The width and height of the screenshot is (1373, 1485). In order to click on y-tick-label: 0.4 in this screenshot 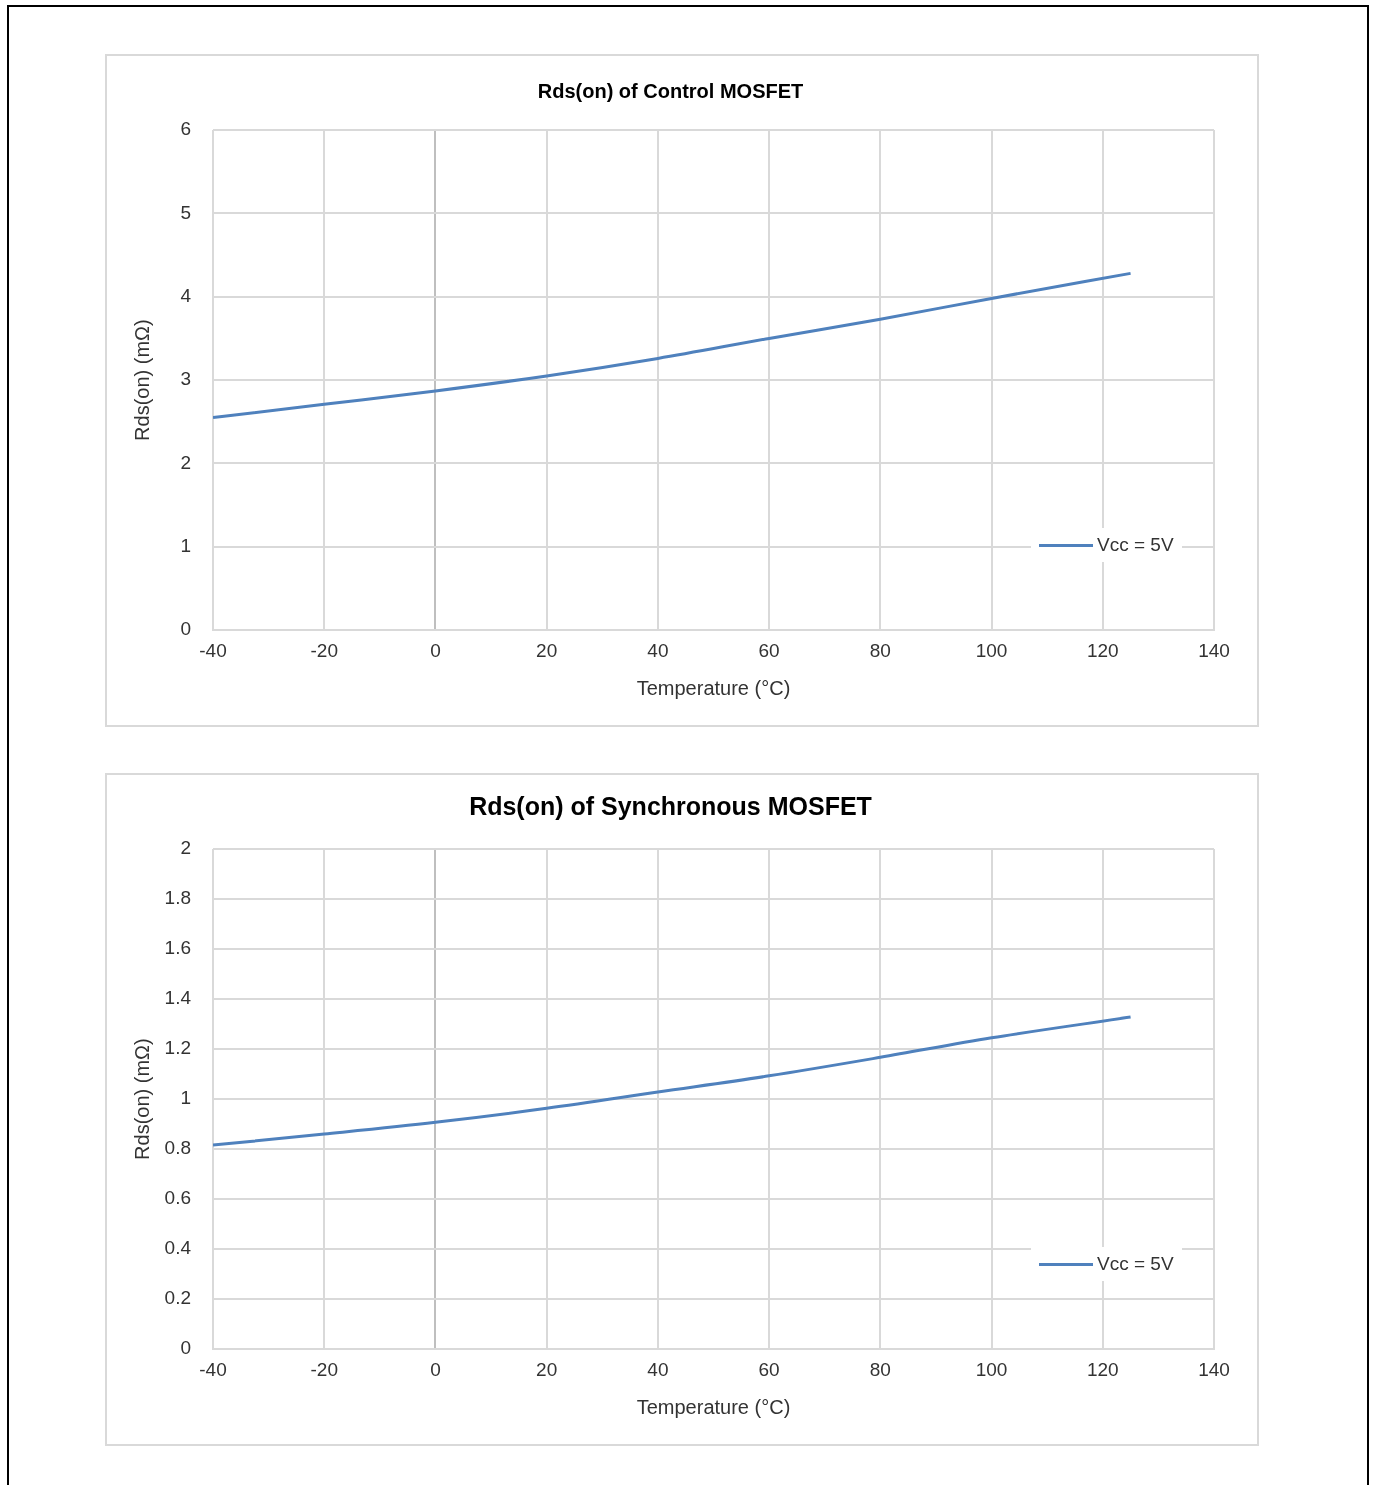, I will do `click(178, 1248)`.